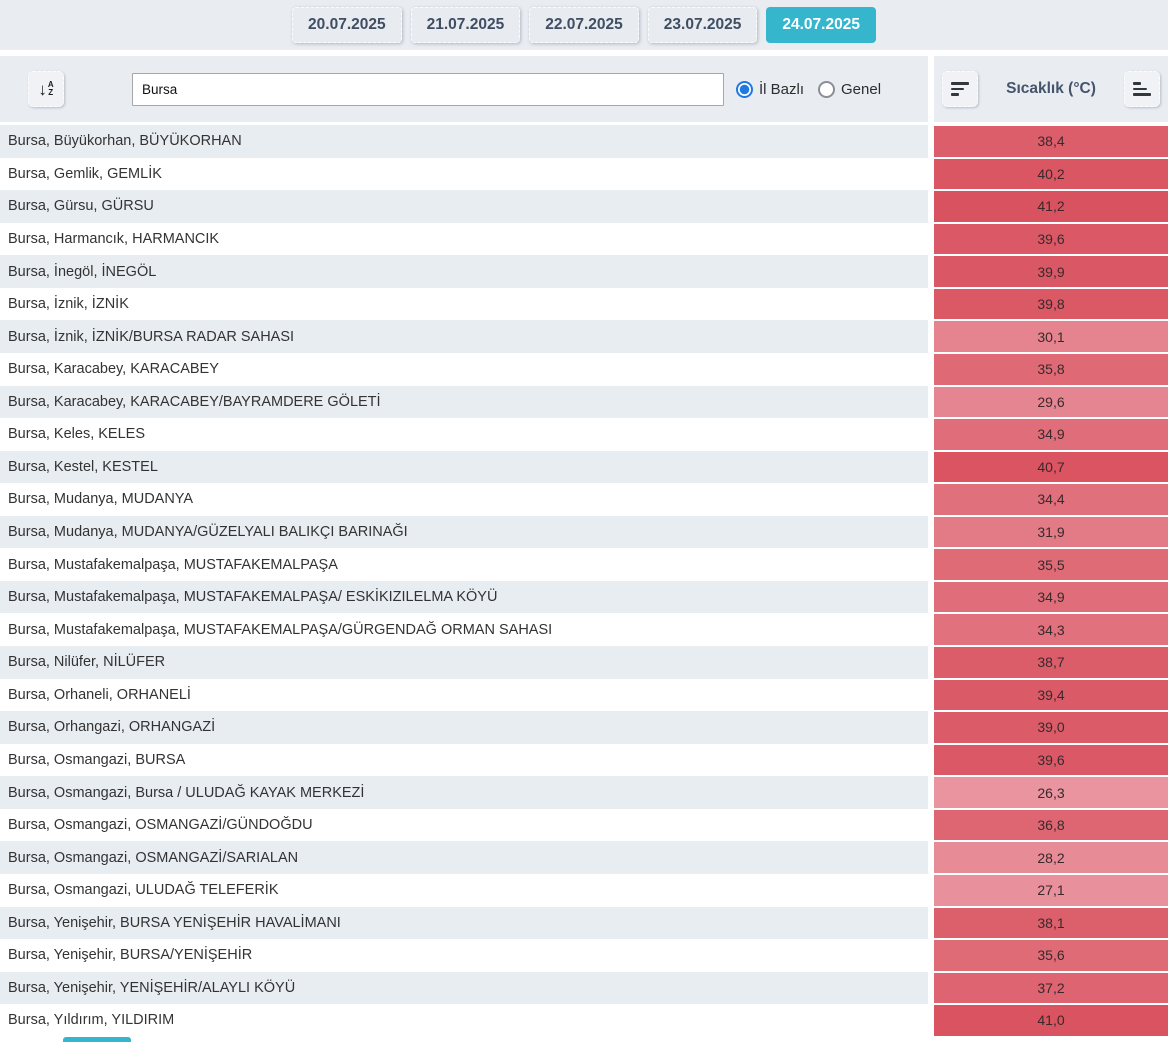 This screenshot has height=1042, width=1168. I want to click on table-row: Bursa, Keles, KELES 34,9, so click(584, 434).